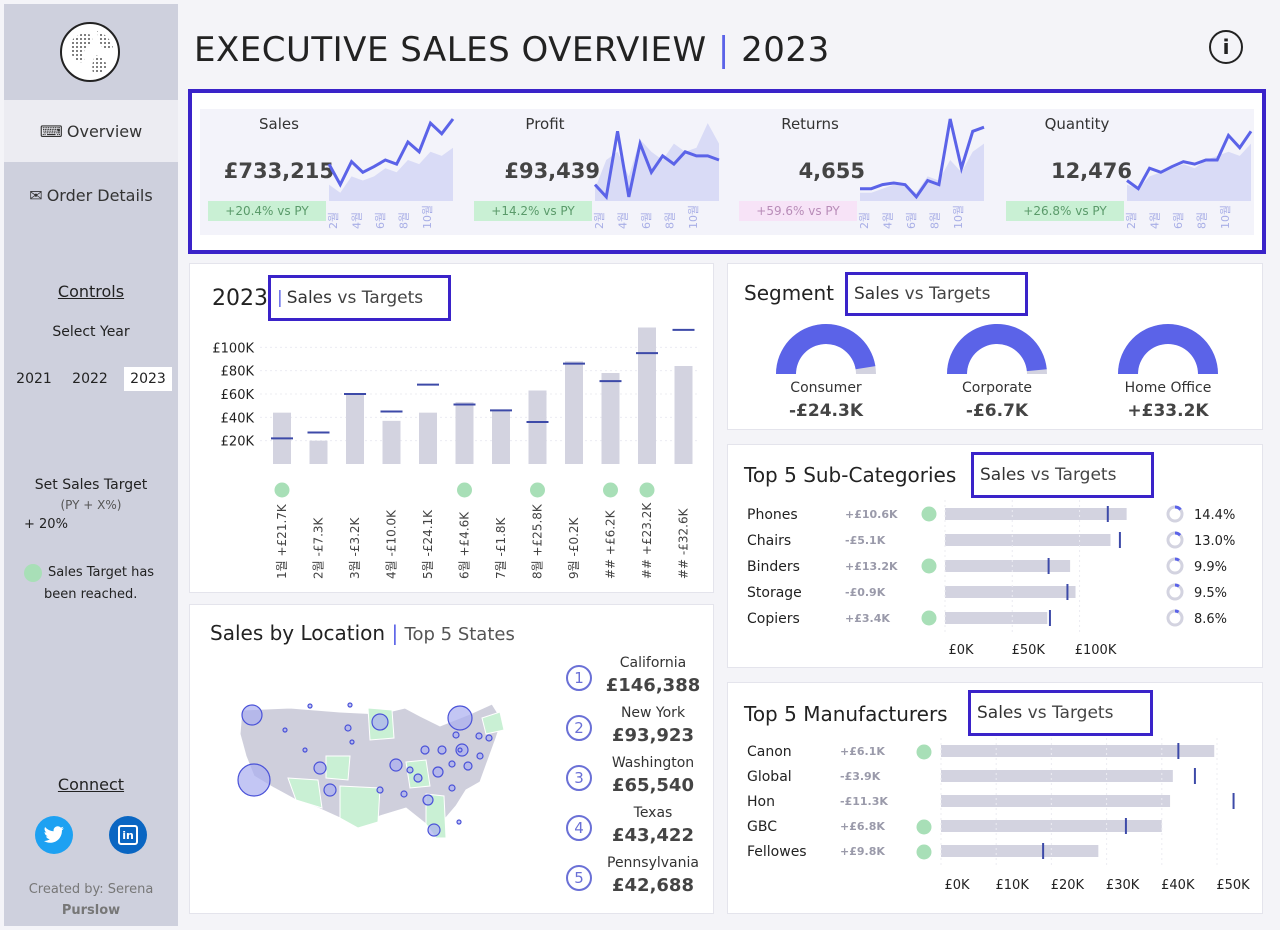 The height and width of the screenshot is (930, 1280). Describe the element at coordinates (46, 524) in the screenshot. I see `target-value-input: + 20%` at that location.